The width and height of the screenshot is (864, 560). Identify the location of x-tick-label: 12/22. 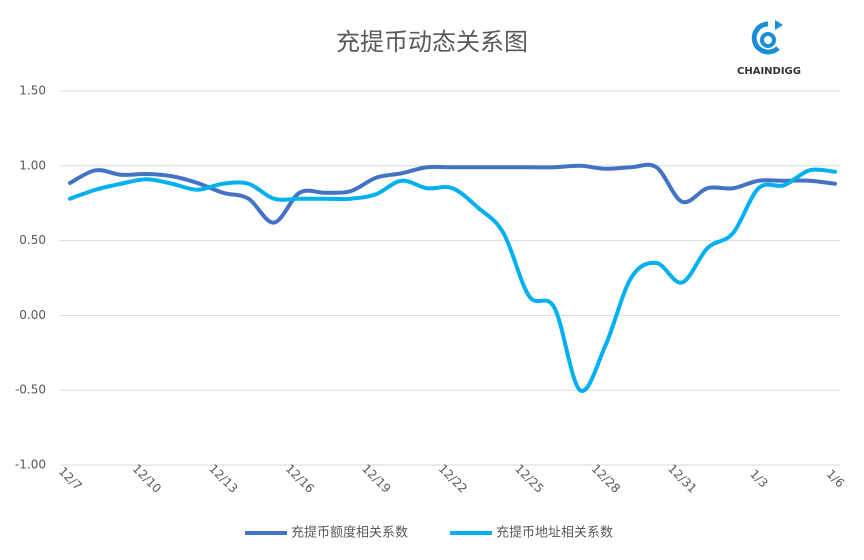
(453, 478).